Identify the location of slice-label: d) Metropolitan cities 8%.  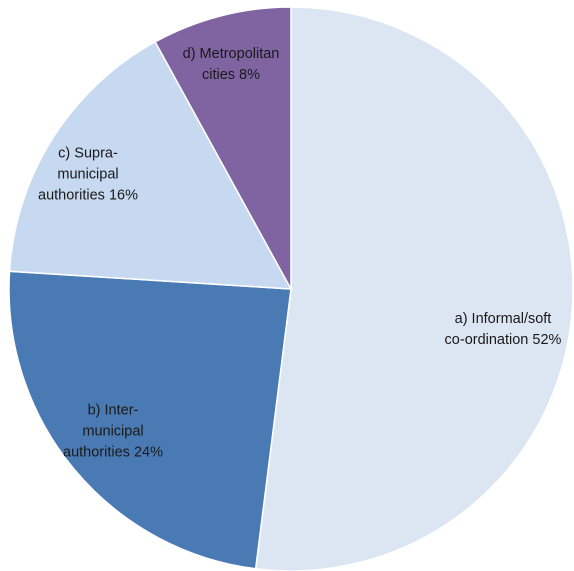
(231, 65).